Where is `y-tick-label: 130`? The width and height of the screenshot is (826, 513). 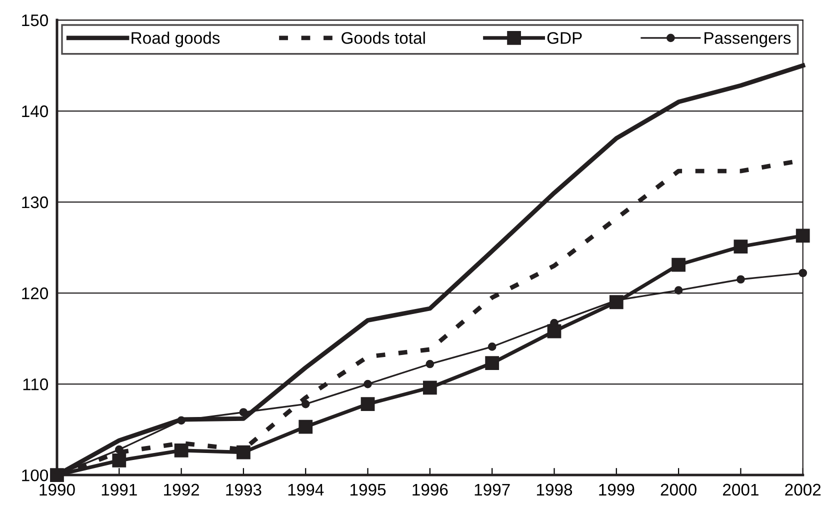
y-tick-label: 130 is located at coordinates (35, 202).